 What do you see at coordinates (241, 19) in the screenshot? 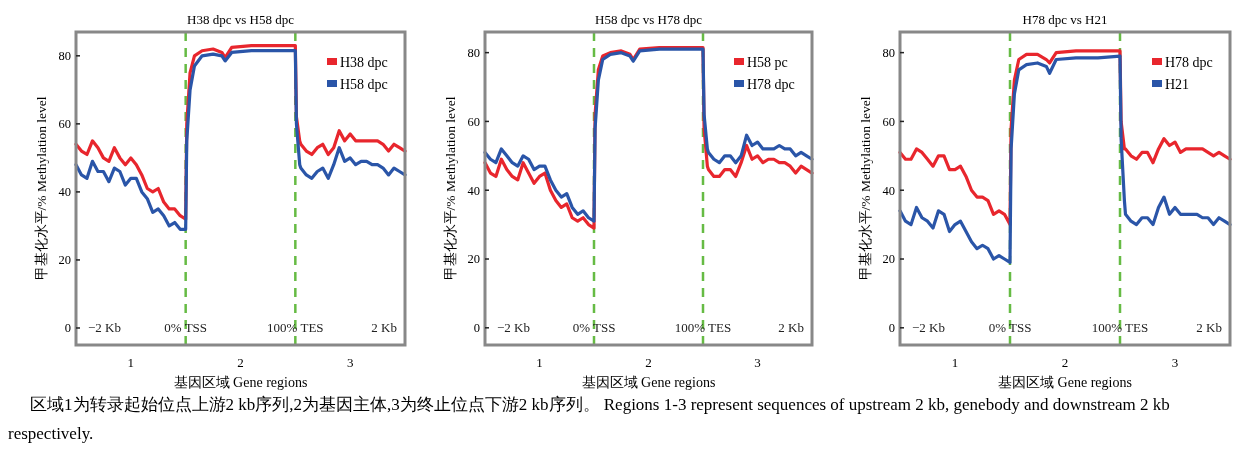
I see `chart-title: H38 dpc vs H58 dpc` at bounding box center [241, 19].